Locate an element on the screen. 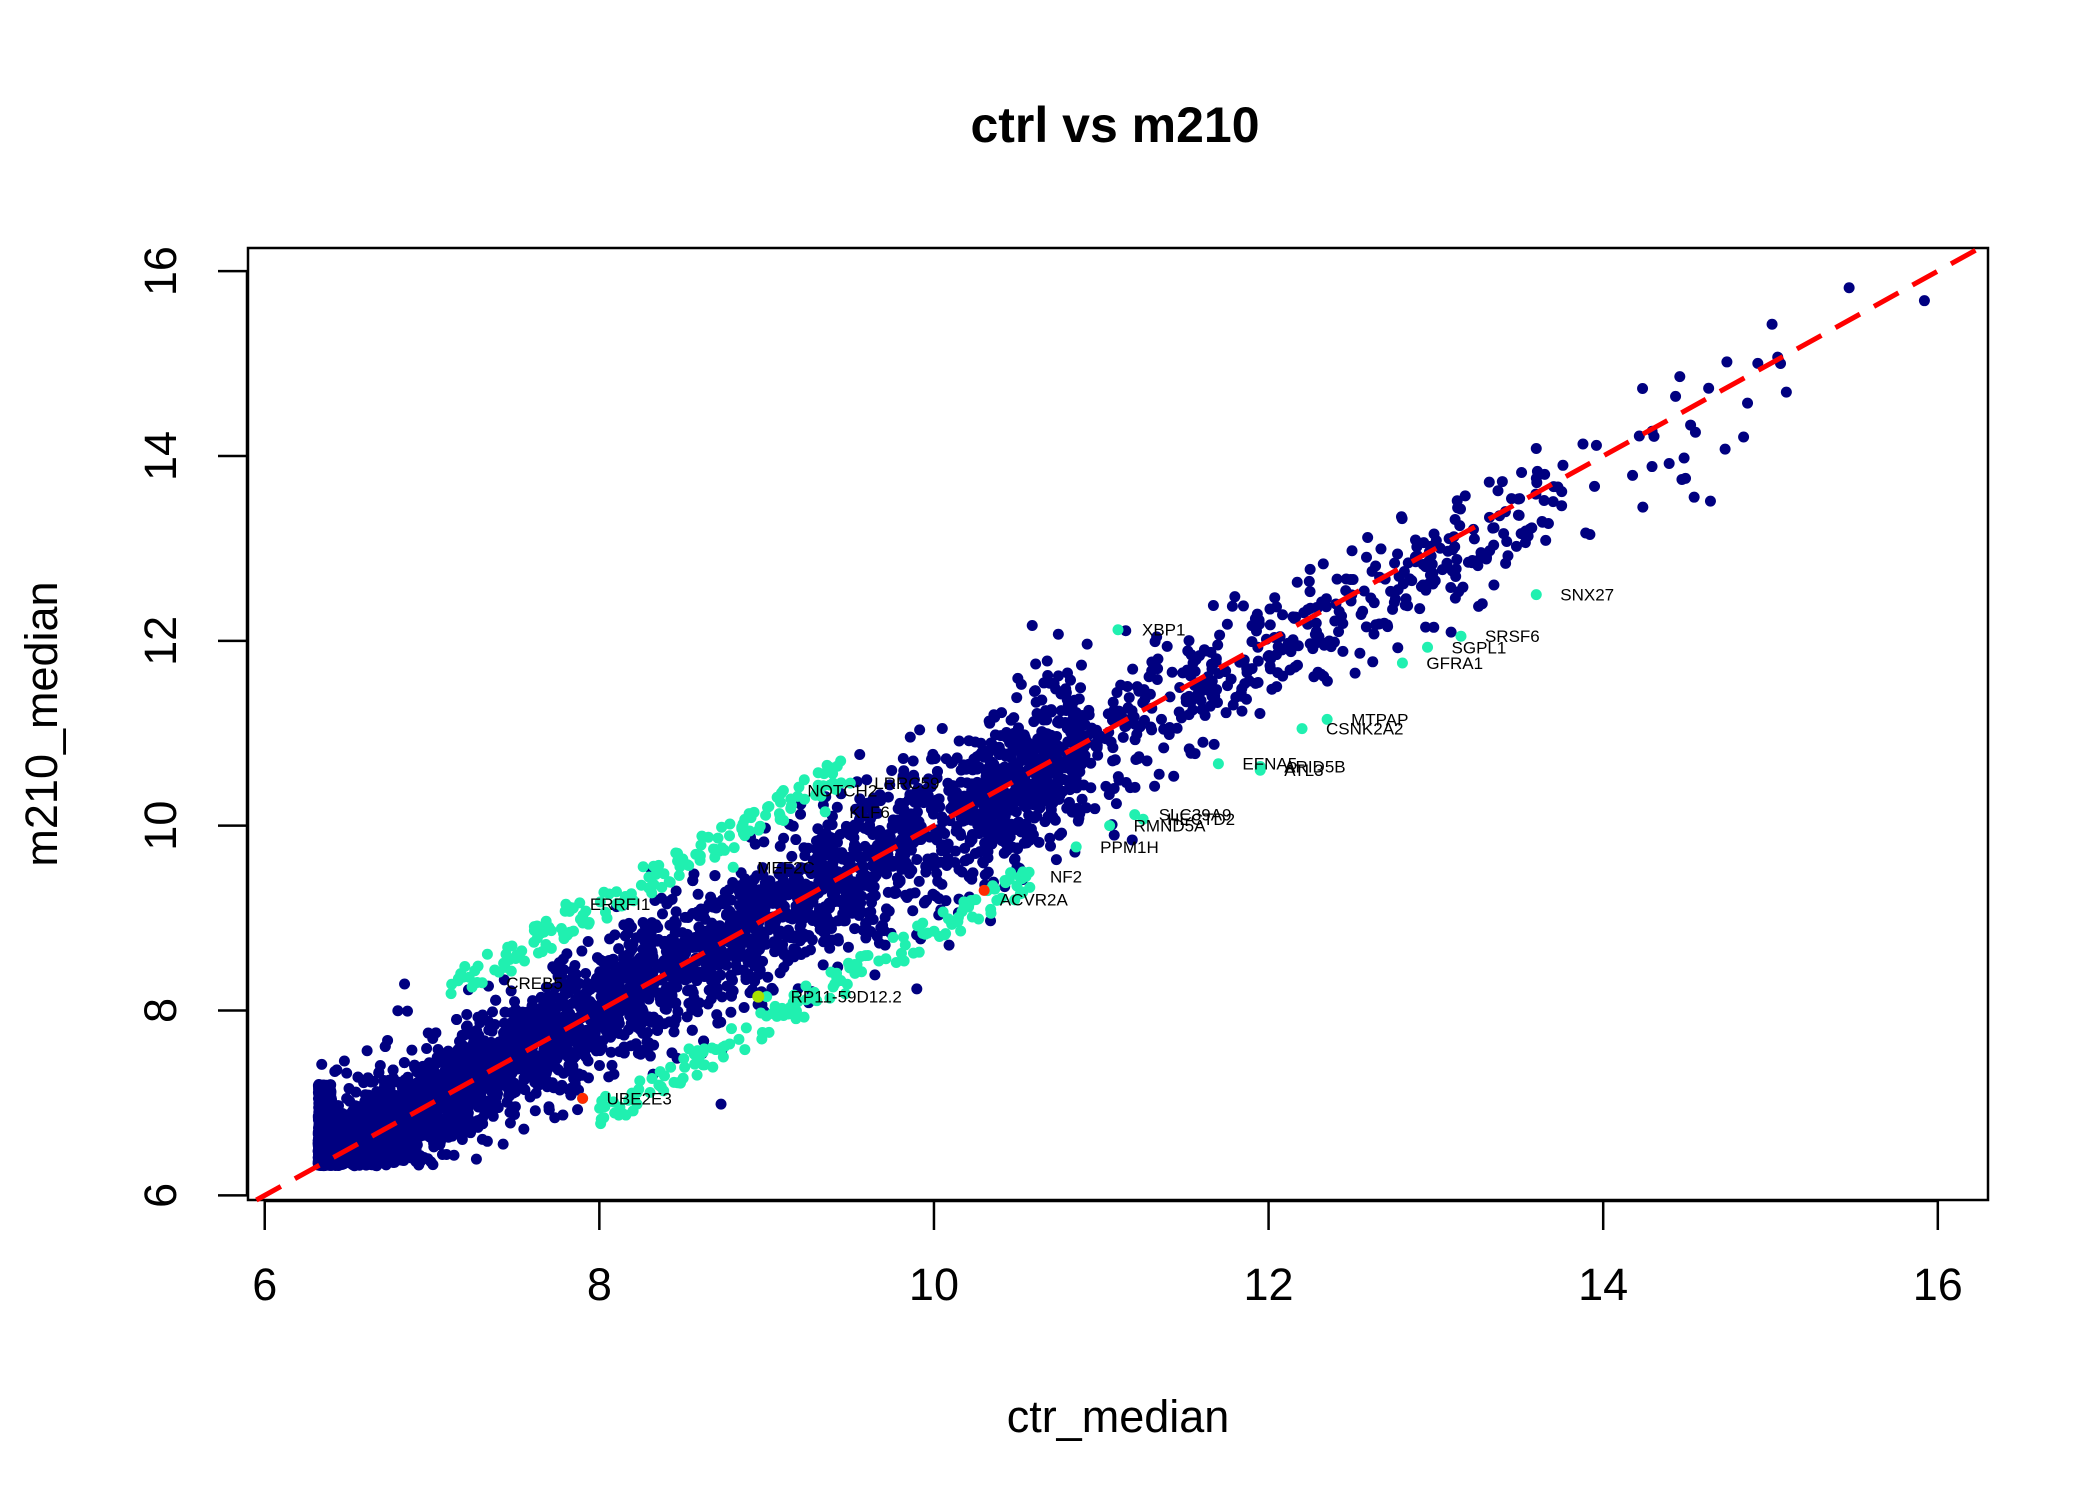 The image size is (2100, 1505). y-tick-label: 12 is located at coordinates (160, 641).